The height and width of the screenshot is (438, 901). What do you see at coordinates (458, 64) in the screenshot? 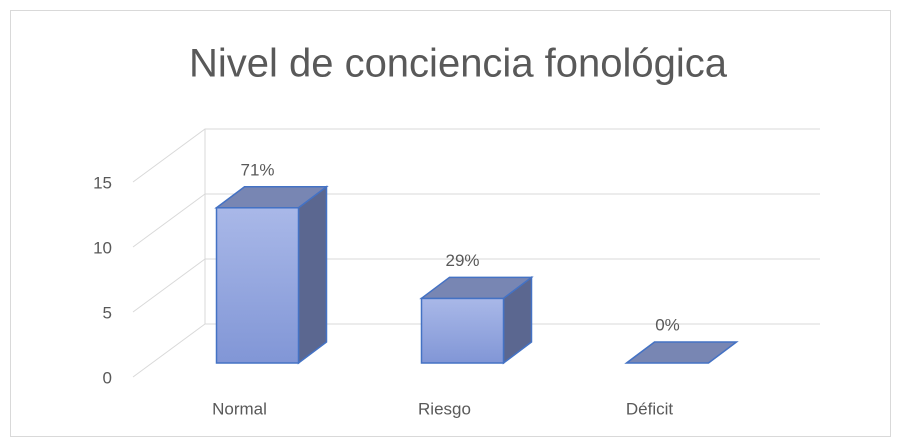
I see `chart-title: Nivel de conciencia fonológica` at bounding box center [458, 64].